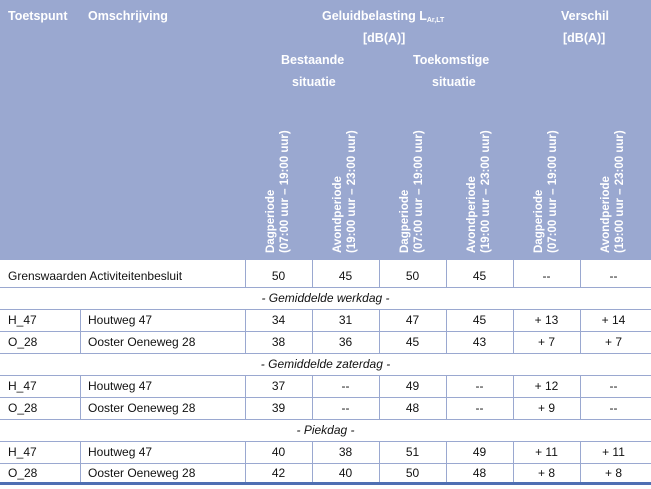 The image size is (651, 489). Describe the element at coordinates (345, 276) in the screenshot. I see `grenswaarde-value: 45` at that location.